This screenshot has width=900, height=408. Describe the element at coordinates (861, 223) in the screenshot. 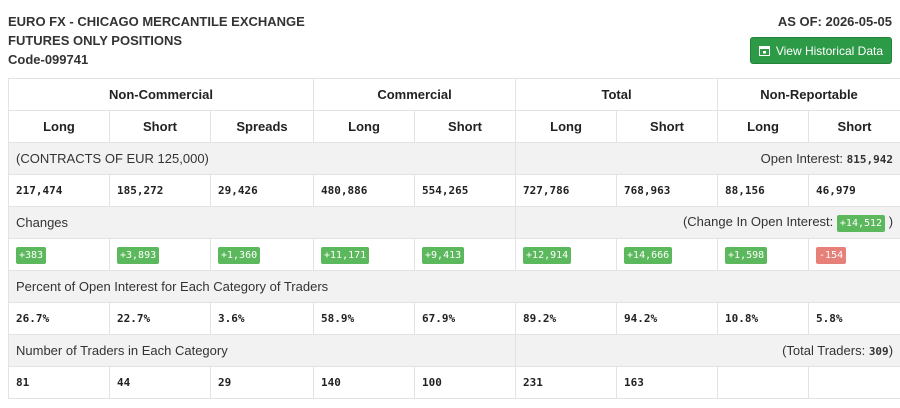

I see `change-open-interest-badge: +14,512` at that location.